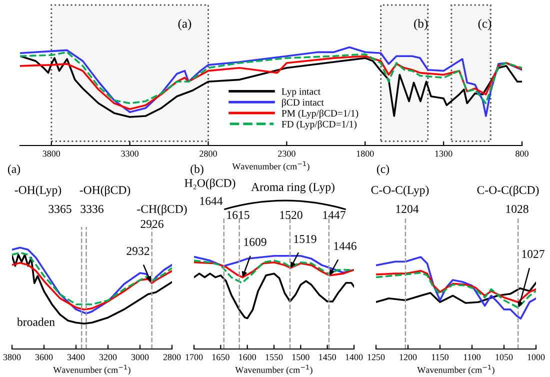 Image resolution: width=550 pixels, height=377 pixels. Describe the element at coordinates (238, 215) in the screenshot. I see `ref-line-label: 1615` at that location.